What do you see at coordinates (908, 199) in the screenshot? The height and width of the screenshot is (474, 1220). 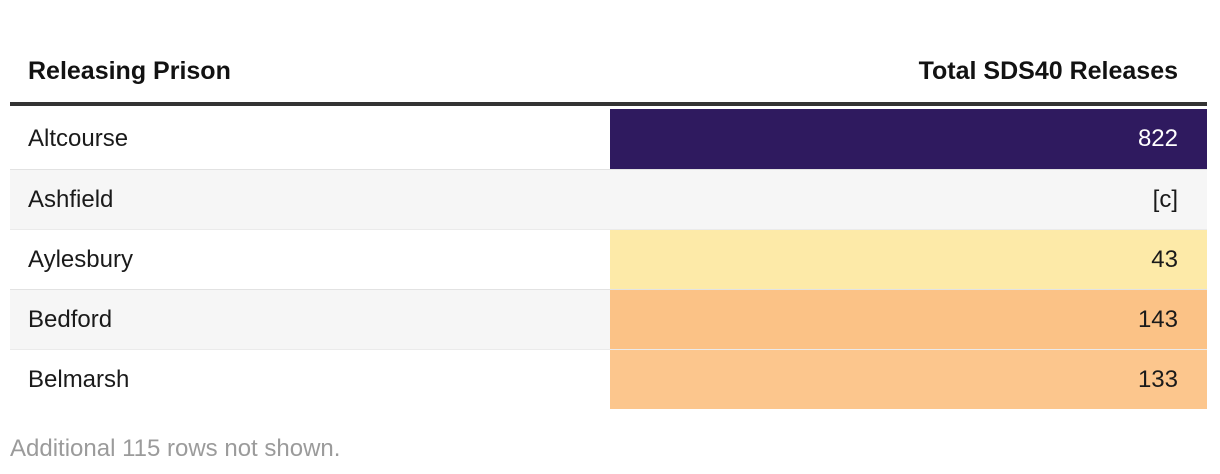 I see `releases-value-cell: [c]` at bounding box center [908, 199].